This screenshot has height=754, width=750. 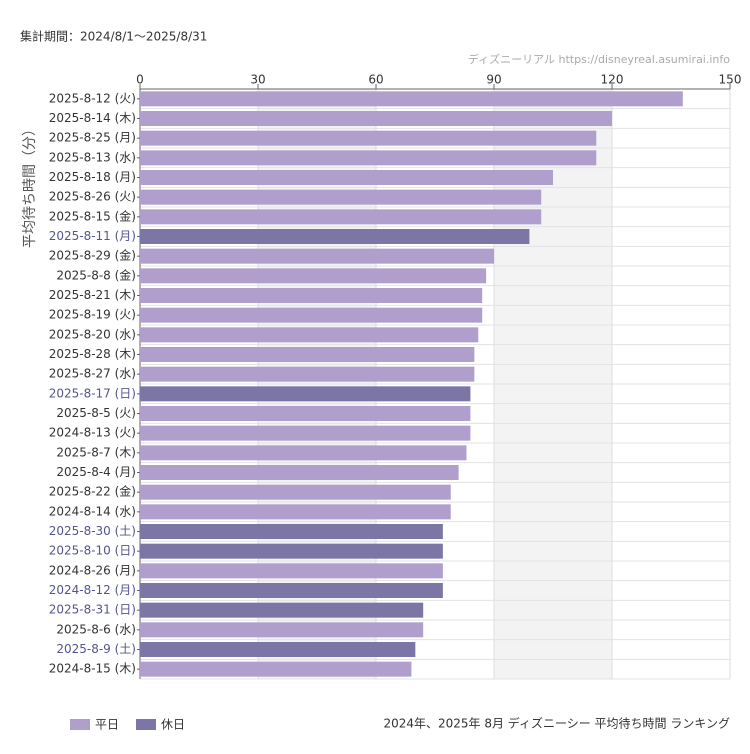 What do you see at coordinates (92, 255) in the screenshot?
I see `y-tick-label: 2025-8-29 (金)` at bounding box center [92, 255].